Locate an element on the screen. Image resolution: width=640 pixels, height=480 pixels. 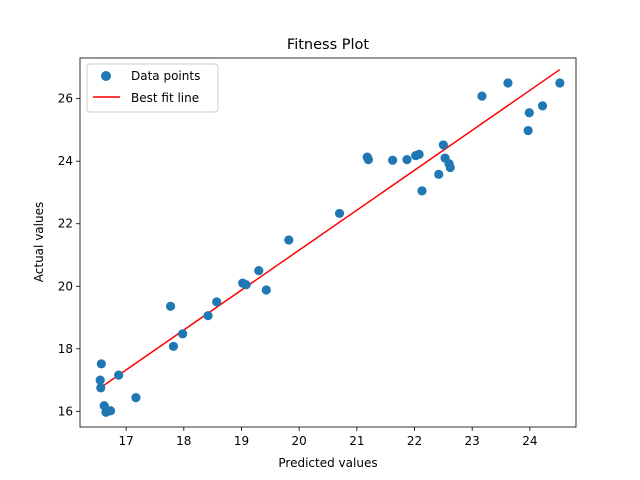
x-tick-label: 17 is located at coordinates (125, 441).